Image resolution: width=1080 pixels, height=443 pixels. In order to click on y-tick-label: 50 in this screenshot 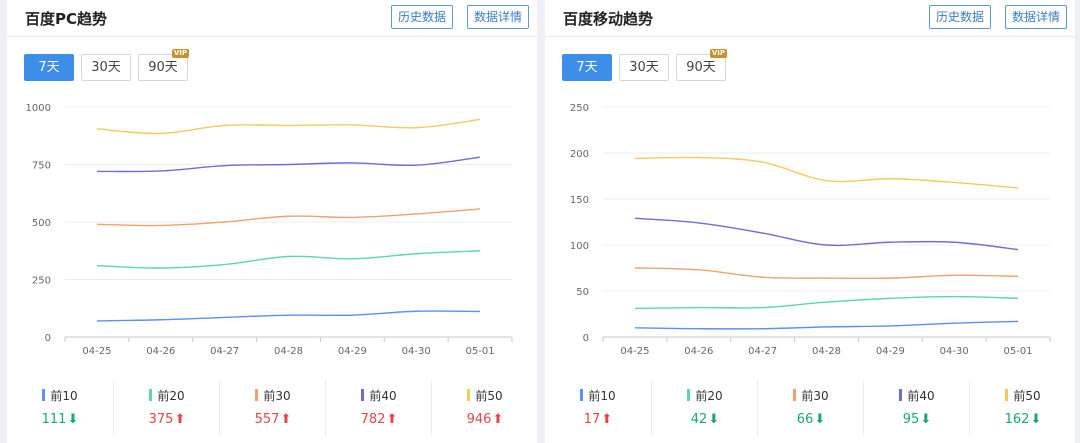, I will do `click(582, 292)`.